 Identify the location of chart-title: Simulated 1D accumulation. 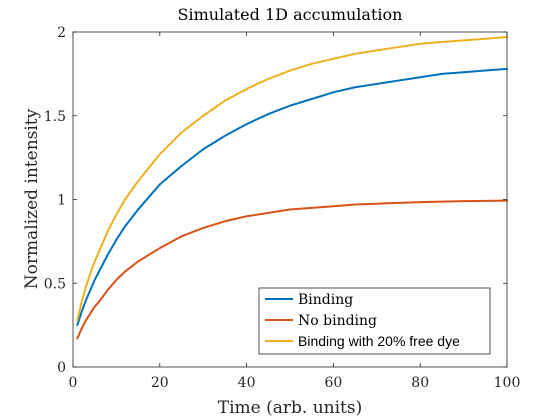
(290, 14).